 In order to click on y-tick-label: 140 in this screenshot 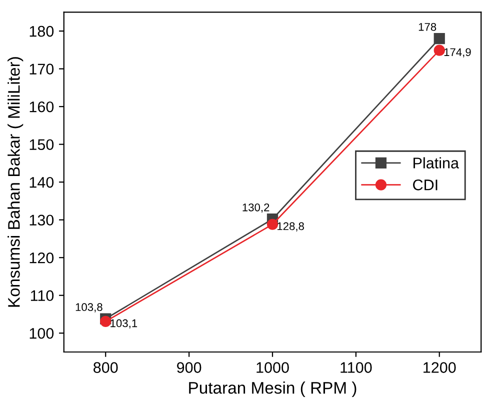, I will do `click(42, 182)`.